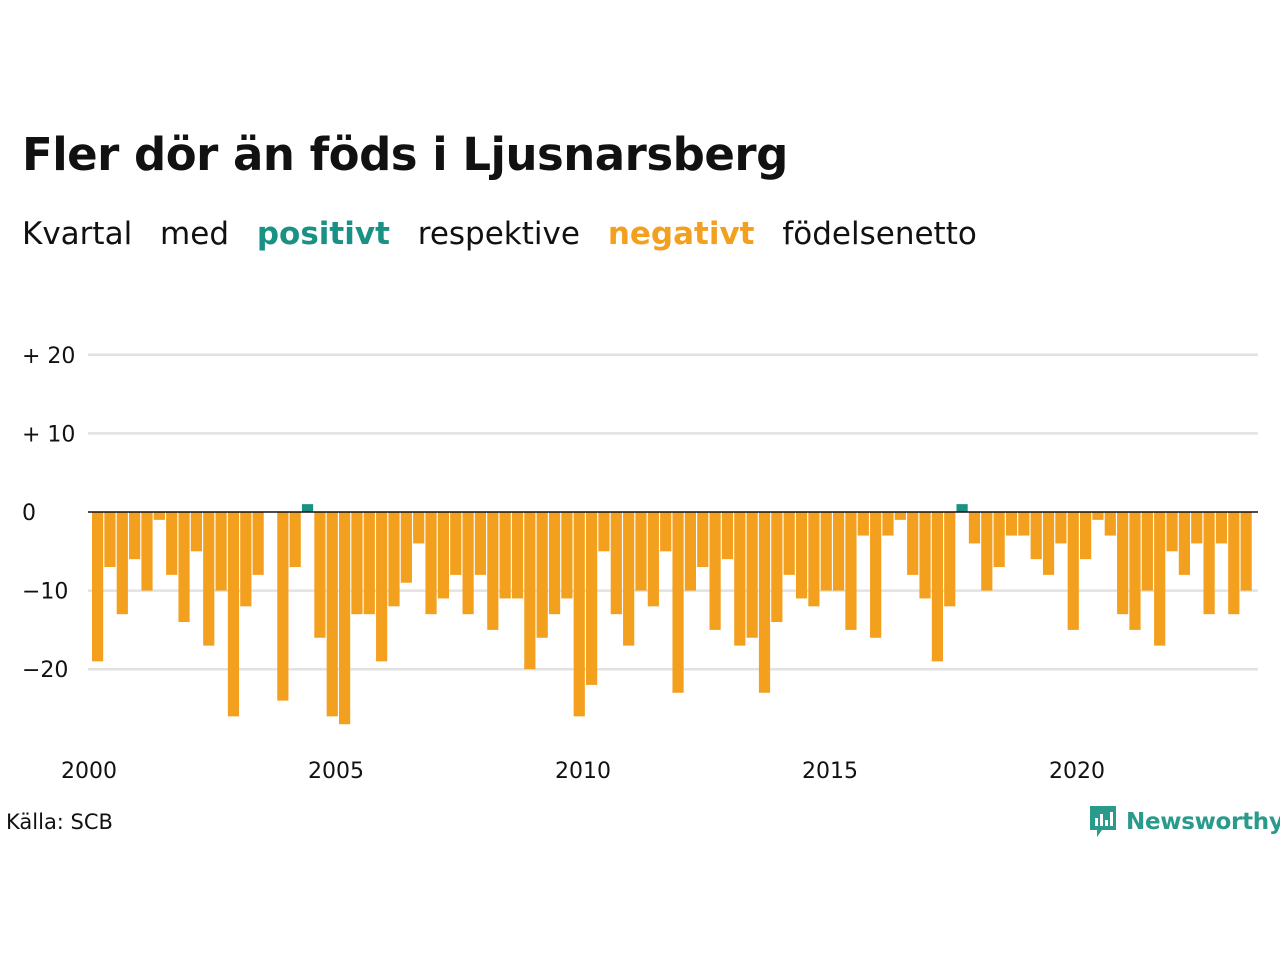  Describe the element at coordinates (59, 822) in the screenshot. I see `source-note: Källa: SCB` at that location.